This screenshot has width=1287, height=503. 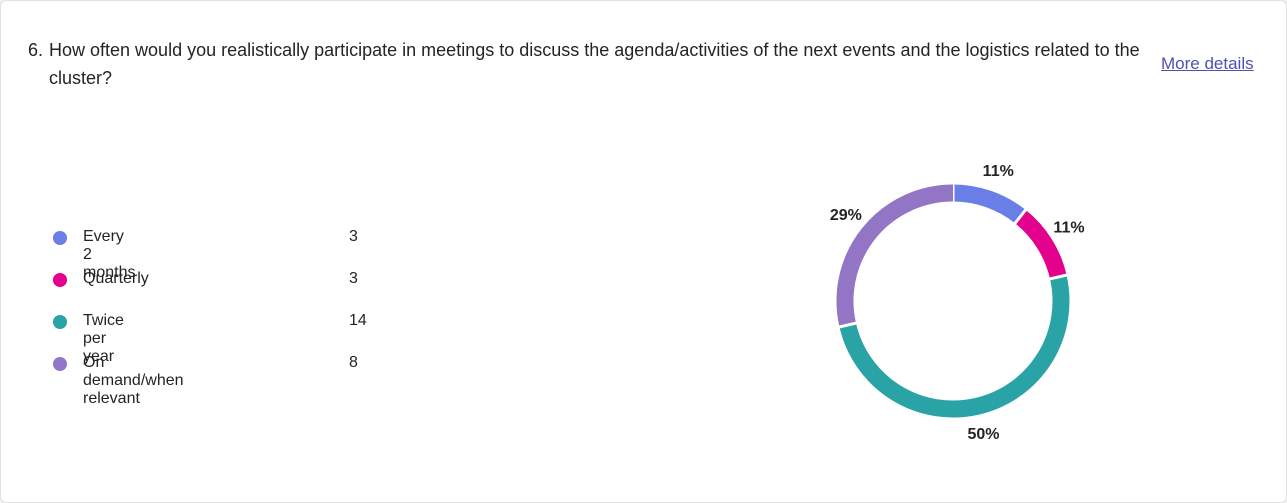 What do you see at coordinates (846, 215) in the screenshot?
I see `percent-label: 29%` at bounding box center [846, 215].